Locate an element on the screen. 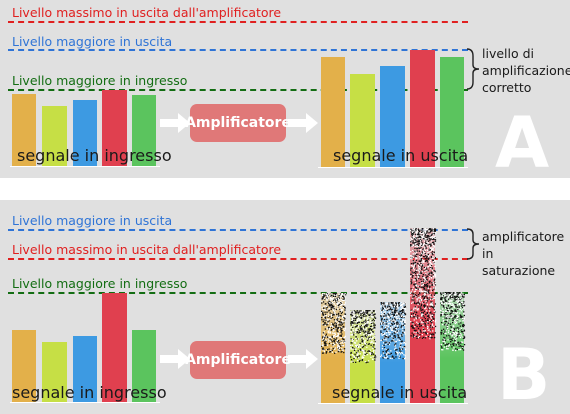 The image size is (570, 414). output-bar-red is located at coordinates (422, 108).